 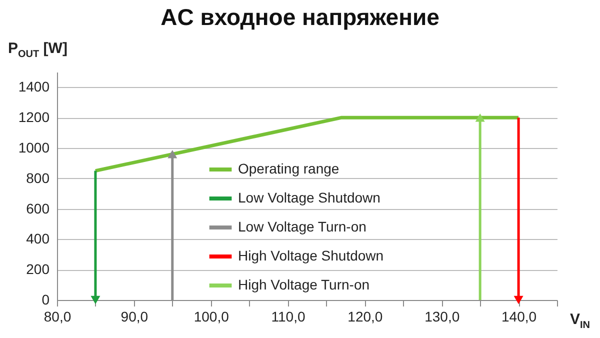 What do you see at coordinates (38, 178) in the screenshot?
I see `y-tick-label: 800` at bounding box center [38, 178].